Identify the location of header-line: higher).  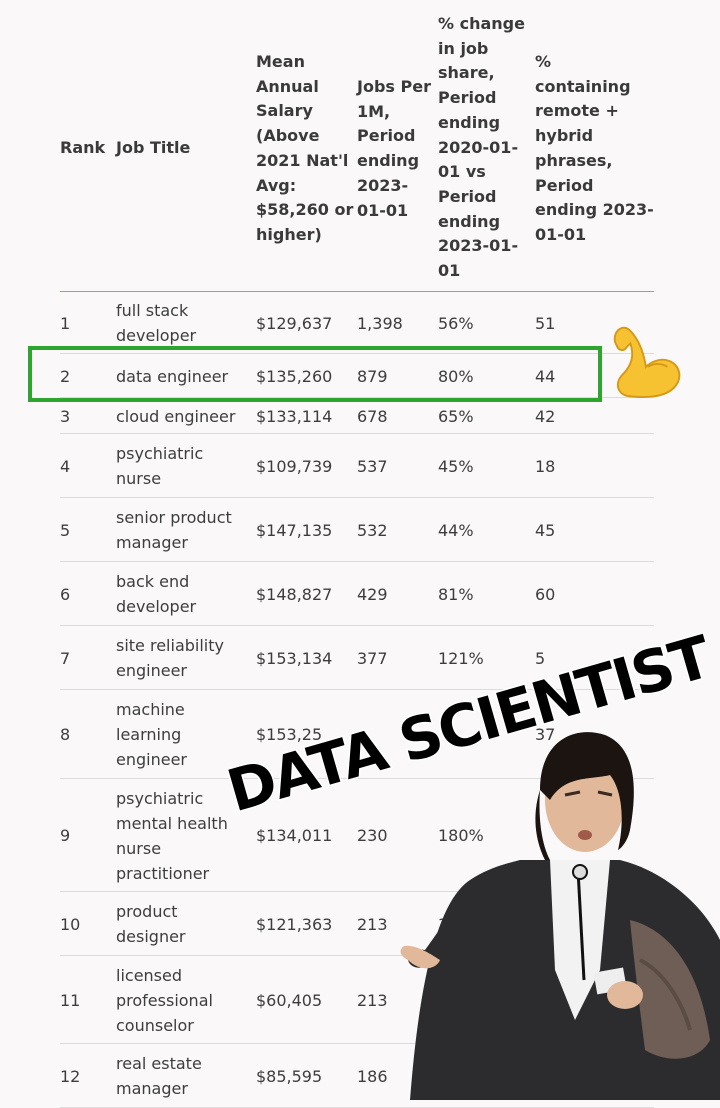
(289, 234).